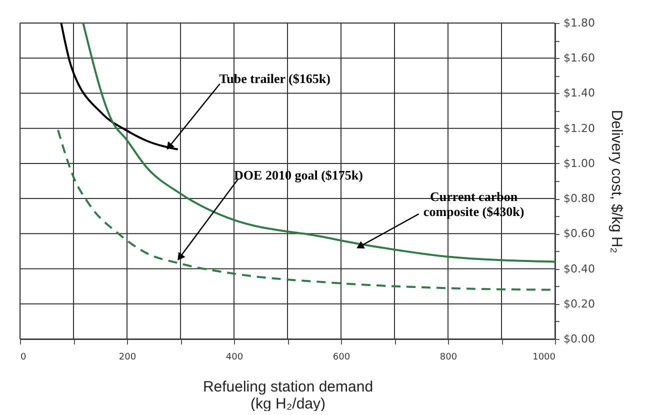 The image size is (646, 415). Describe the element at coordinates (579, 269) in the screenshot. I see `y-tick-label: $0.40` at that location.